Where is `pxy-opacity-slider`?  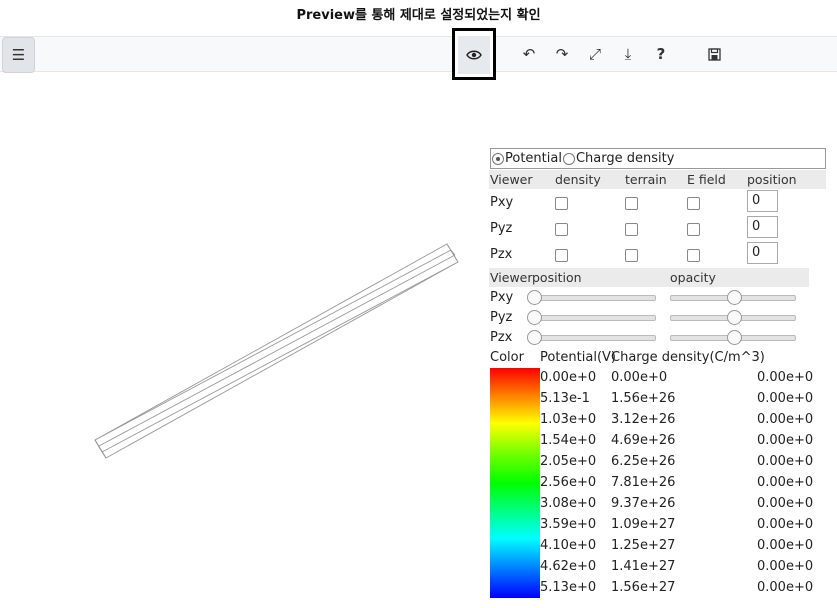
pxy-opacity-slider is located at coordinates (733, 297).